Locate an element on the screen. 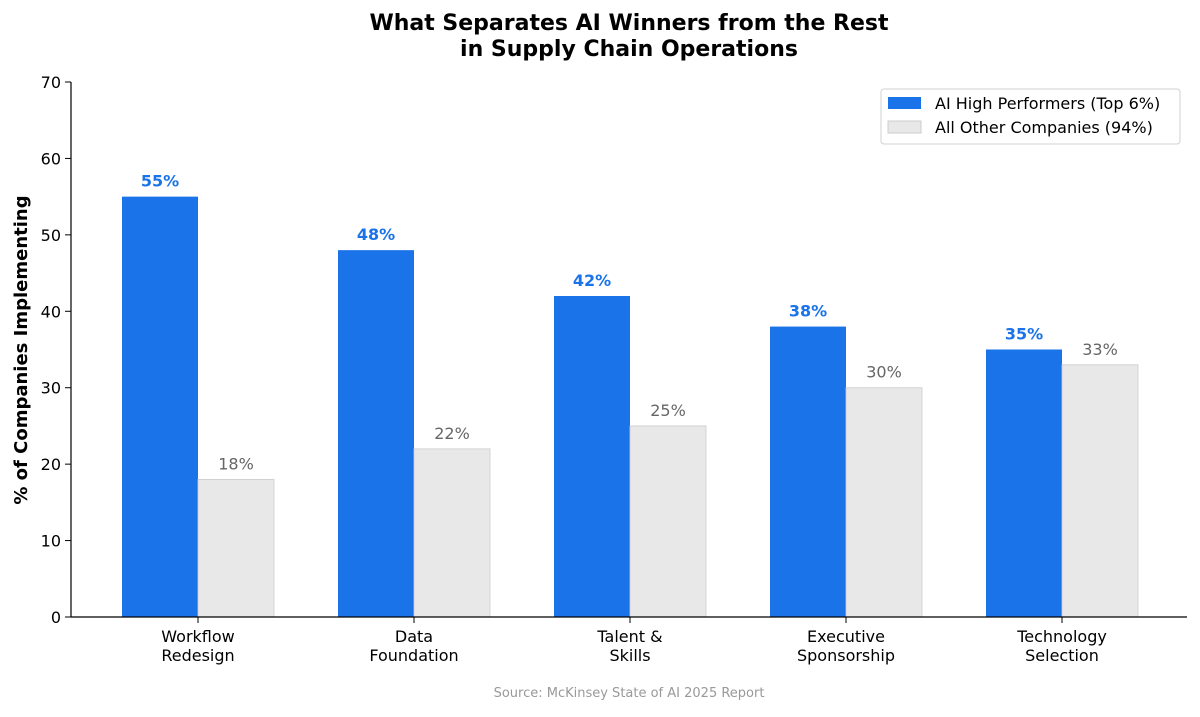 The width and height of the screenshot is (1200, 717). legend-box is located at coordinates (1030, 116).